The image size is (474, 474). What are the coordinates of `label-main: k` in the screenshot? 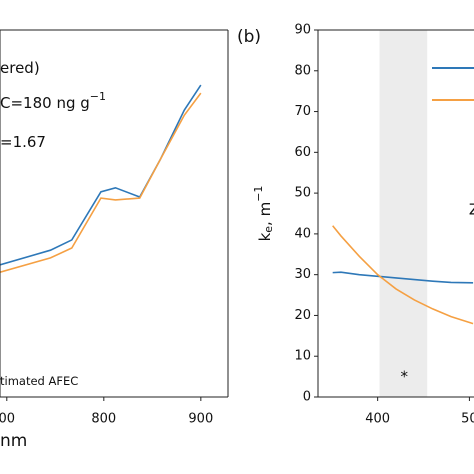 It's located at (265, 236).